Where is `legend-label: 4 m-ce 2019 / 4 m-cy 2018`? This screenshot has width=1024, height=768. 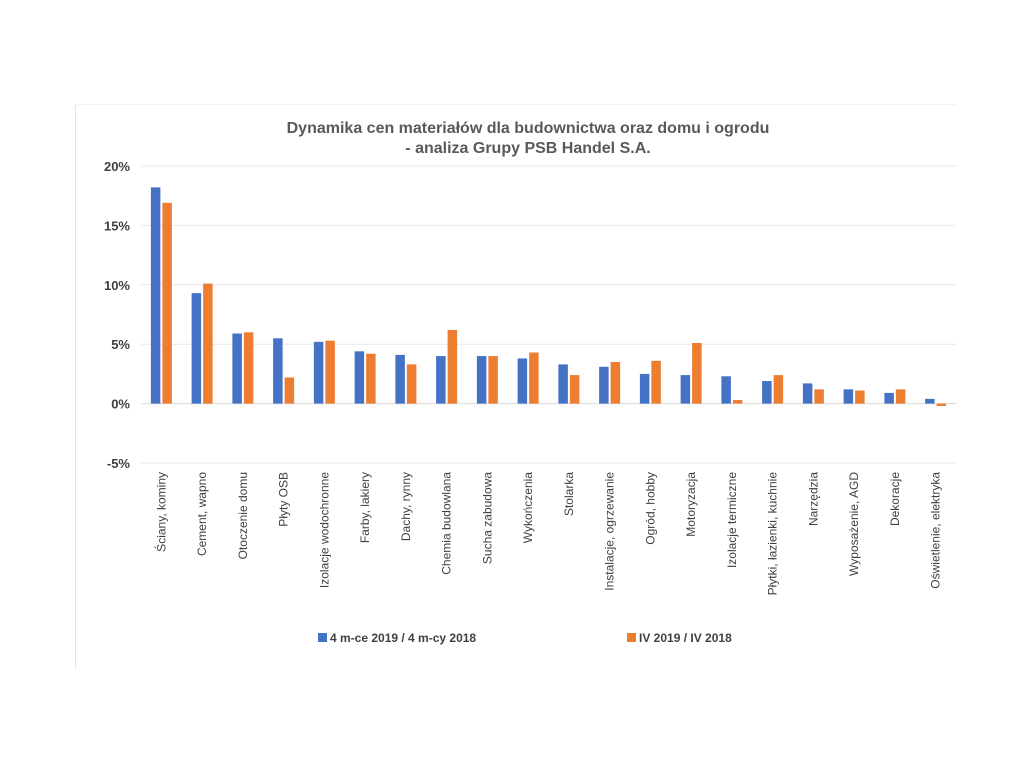 legend-label: 4 m-ce 2019 / 4 m-cy 2018 is located at coordinates (403, 638).